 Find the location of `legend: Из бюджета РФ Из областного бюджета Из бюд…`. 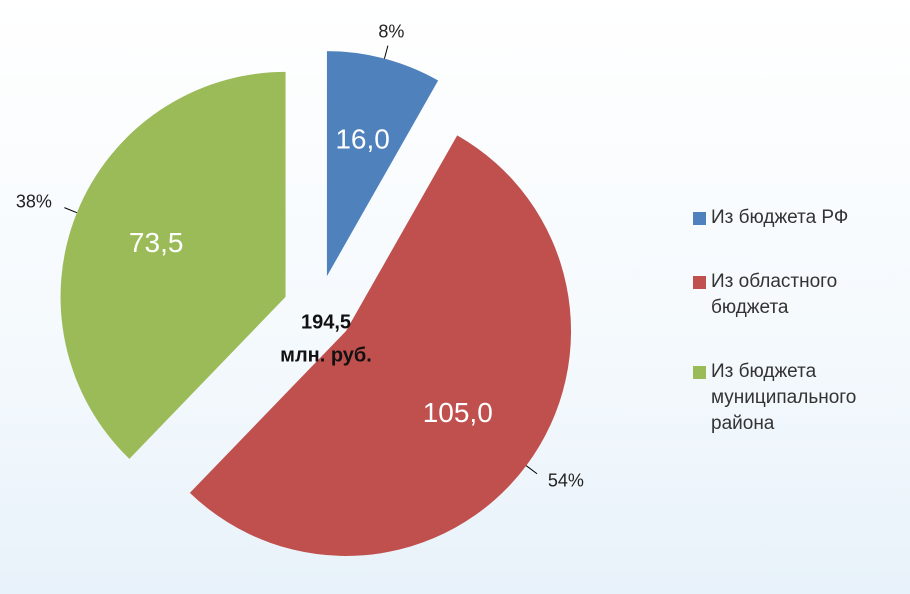

legend: Из бюджета РФ Из областного бюджета Из бюд… is located at coordinates (799, 340).